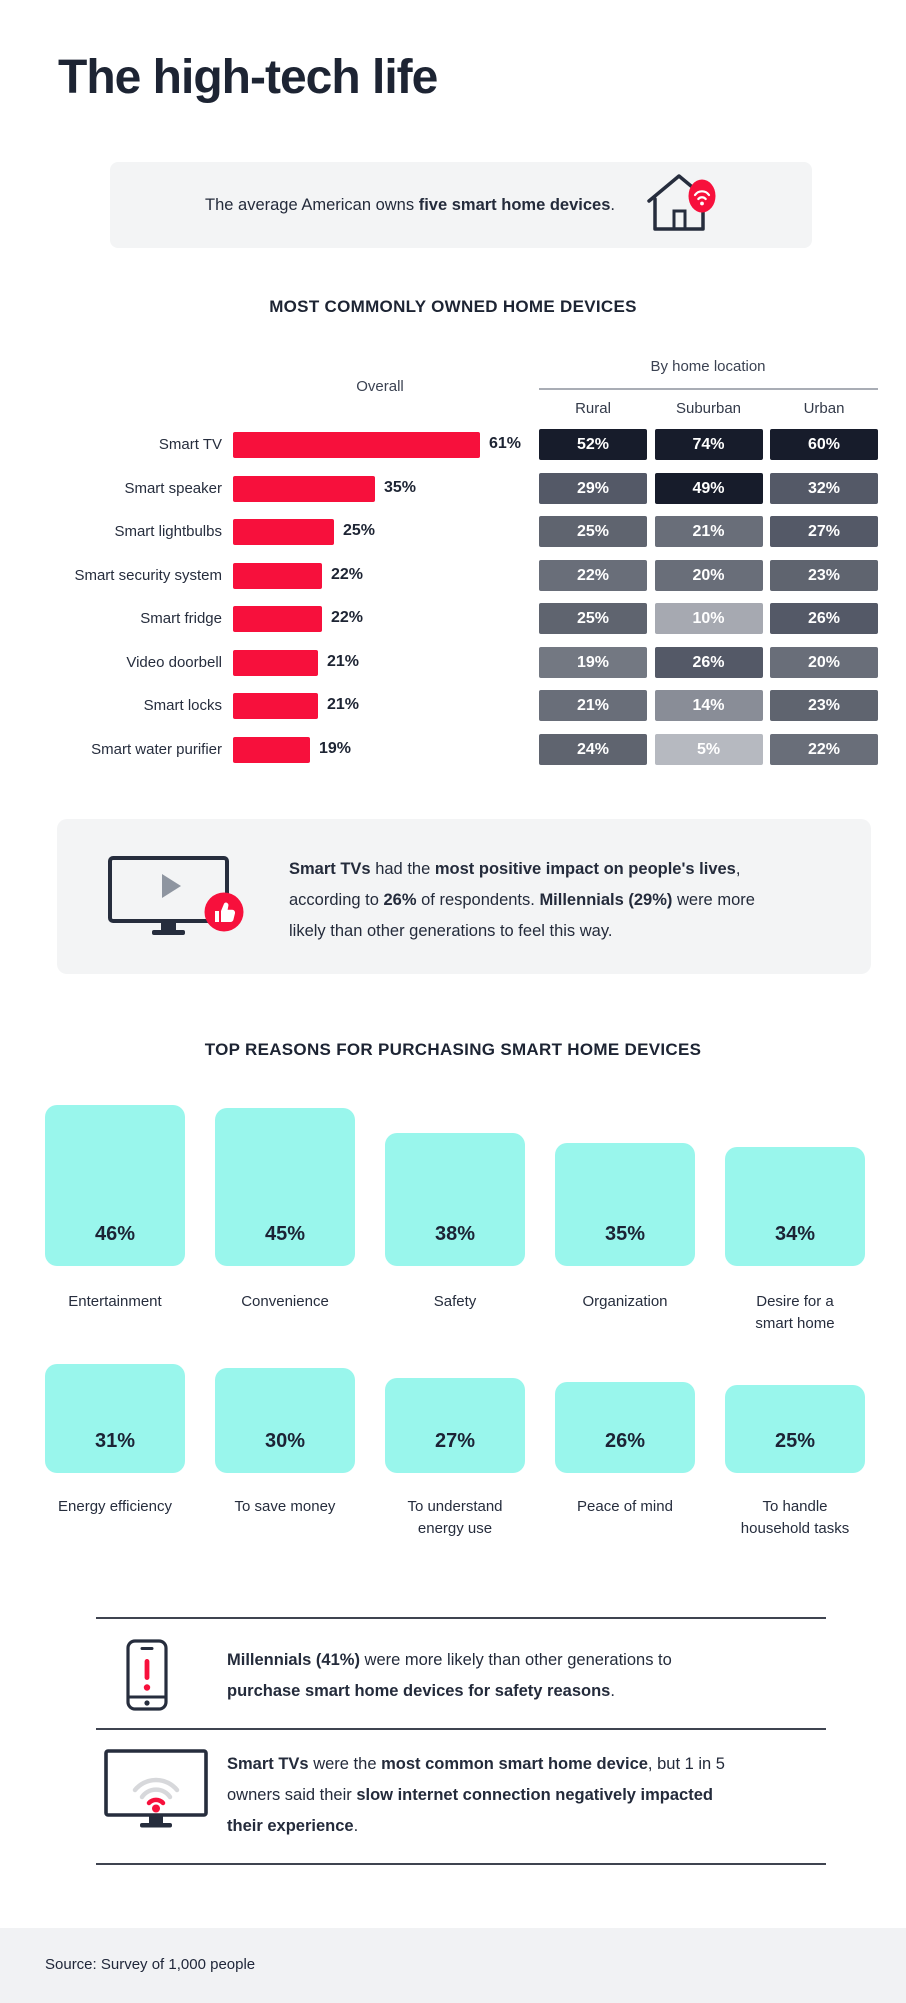 Image resolution: width=906 pixels, height=2003 pixels. Describe the element at coordinates (795, 1518) in the screenshot. I see `reason-label: To handle household tasks` at that location.